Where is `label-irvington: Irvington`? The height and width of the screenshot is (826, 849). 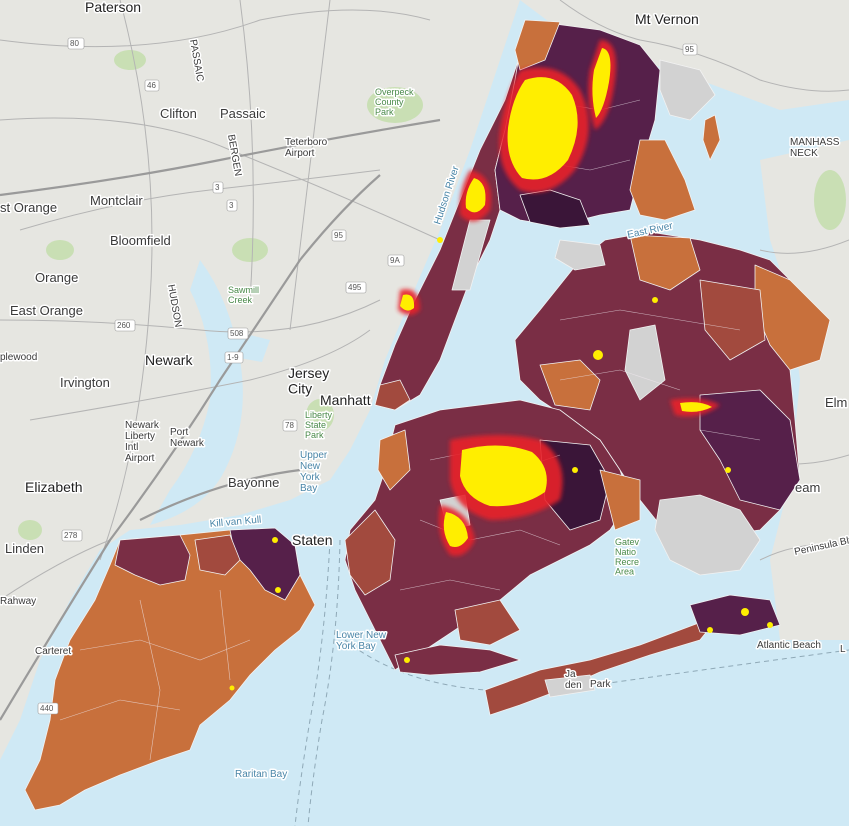
label-irvington: Irvington is located at coordinates (85, 382).